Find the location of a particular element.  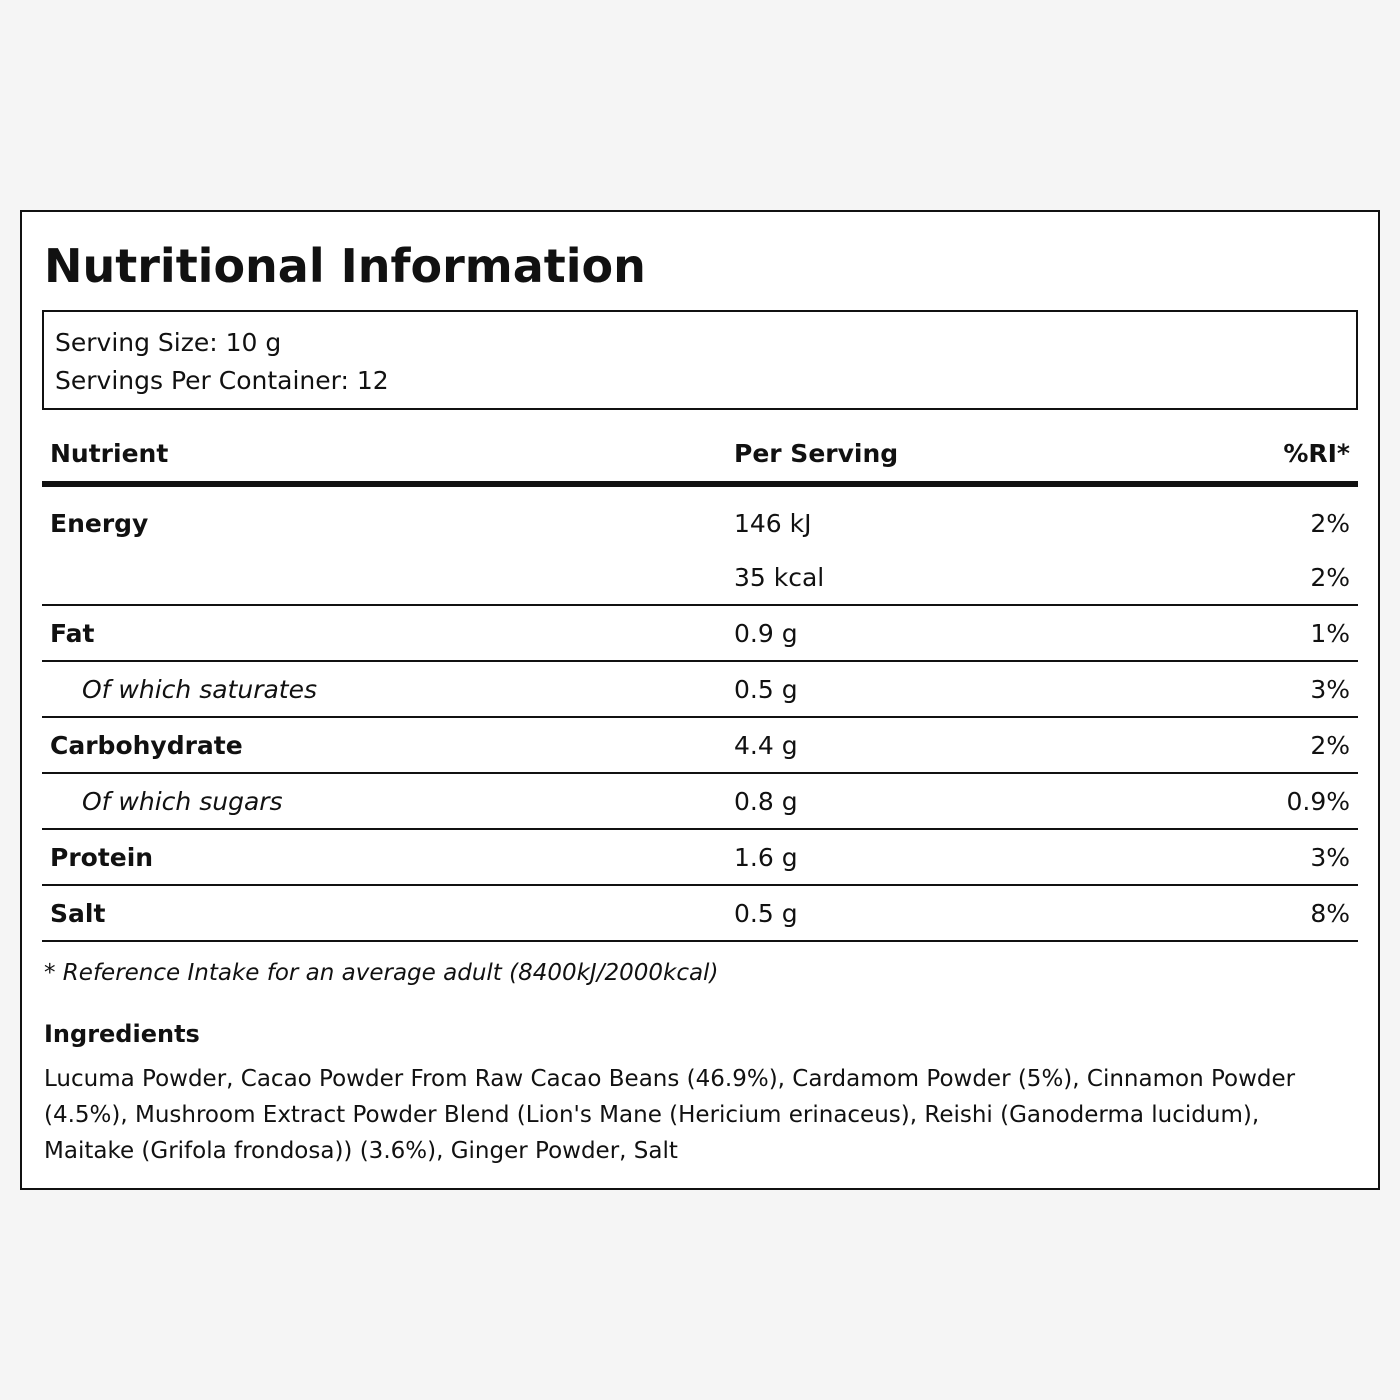

column-header-nutrient: Nutrient is located at coordinates (109, 453).